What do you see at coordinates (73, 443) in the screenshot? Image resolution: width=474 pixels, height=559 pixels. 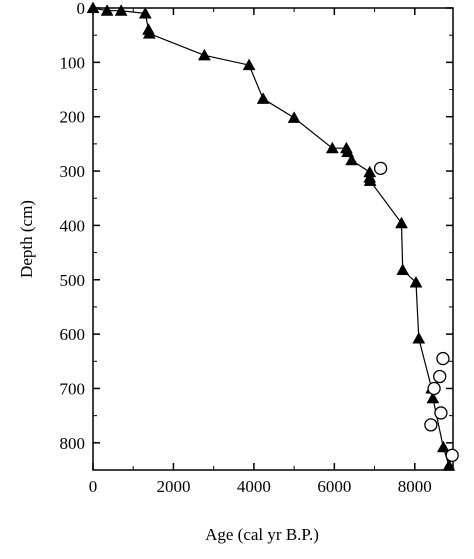 I see `y-tick-label: 800` at bounding box center [73, 443].